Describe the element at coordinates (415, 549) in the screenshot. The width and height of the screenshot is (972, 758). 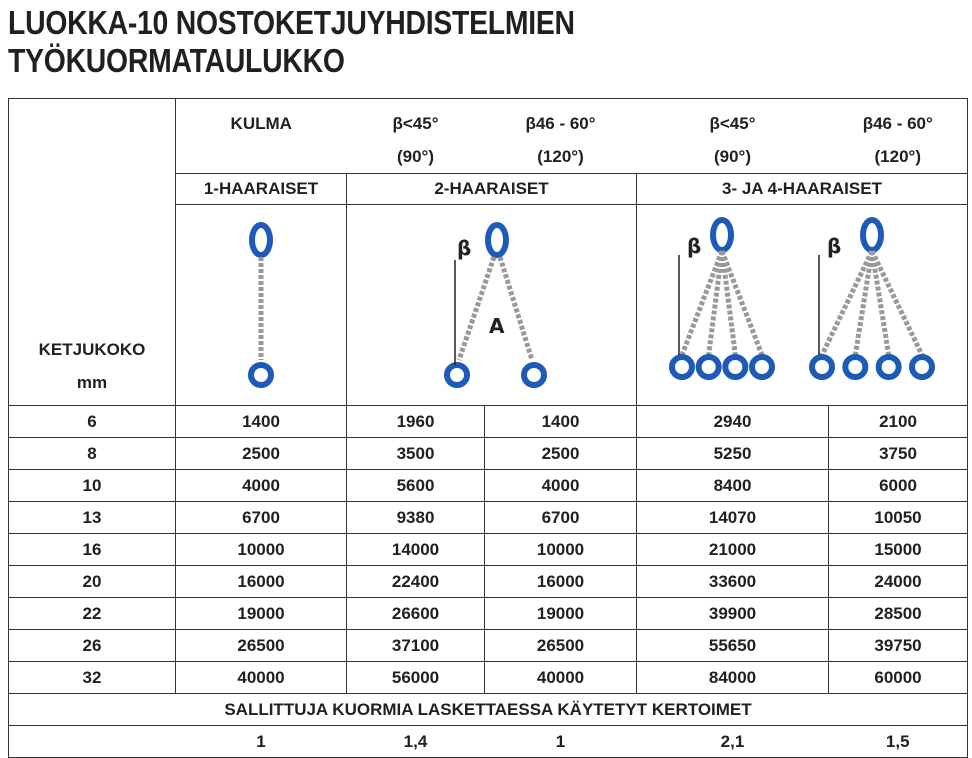
I see `load-cell: 14000` at that location.